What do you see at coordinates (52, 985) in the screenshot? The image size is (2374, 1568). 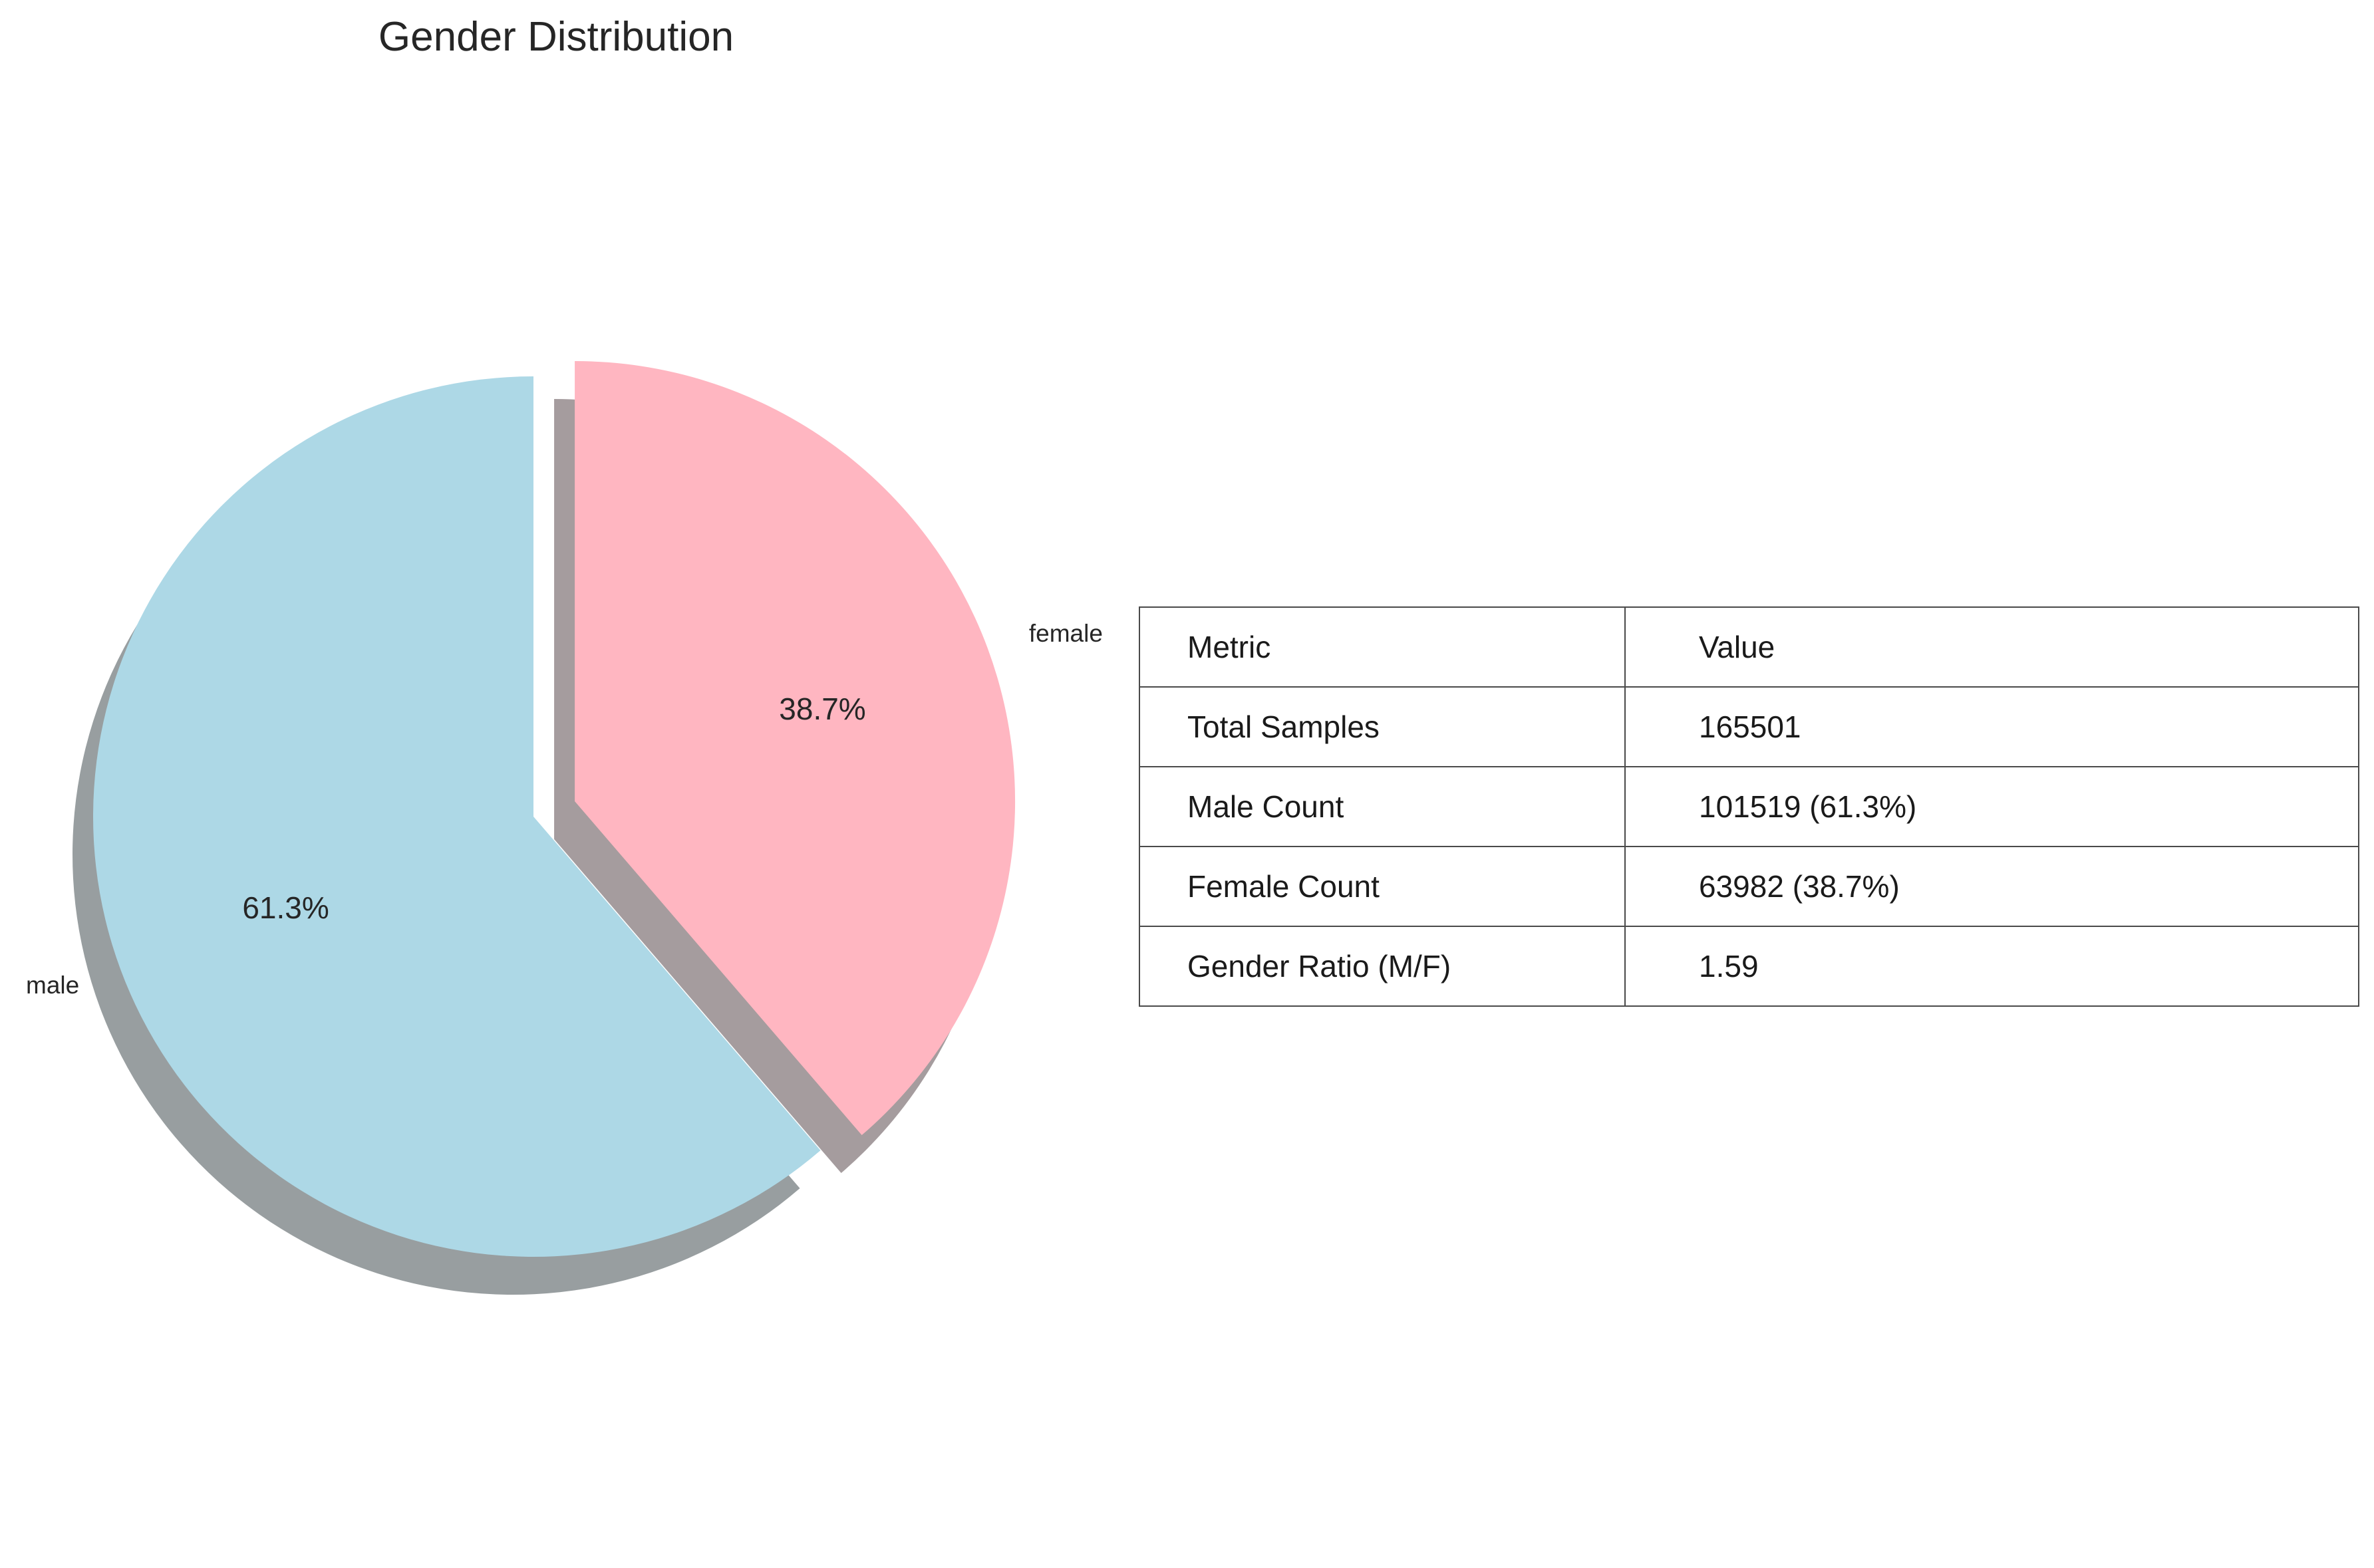 I see `pie-category-label-male: male` at bounding box center [52, 985].